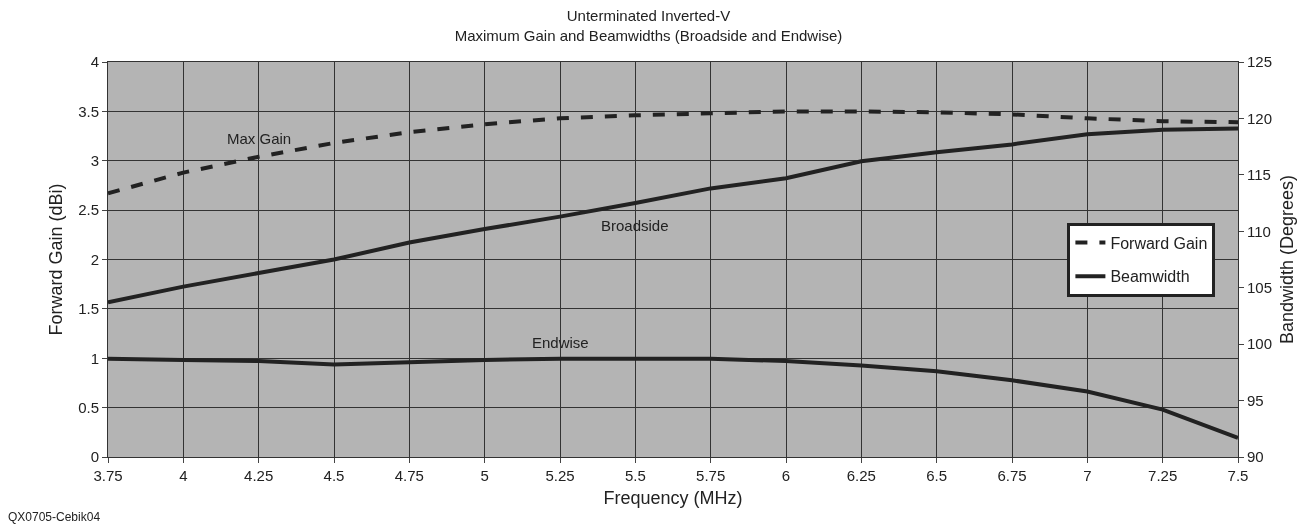 The image size is (1297, 527). What do you see at coordinates (334, 475) in the screenshot?
I see `x-tick-label: 4.5` at bounding box center [334, 475].